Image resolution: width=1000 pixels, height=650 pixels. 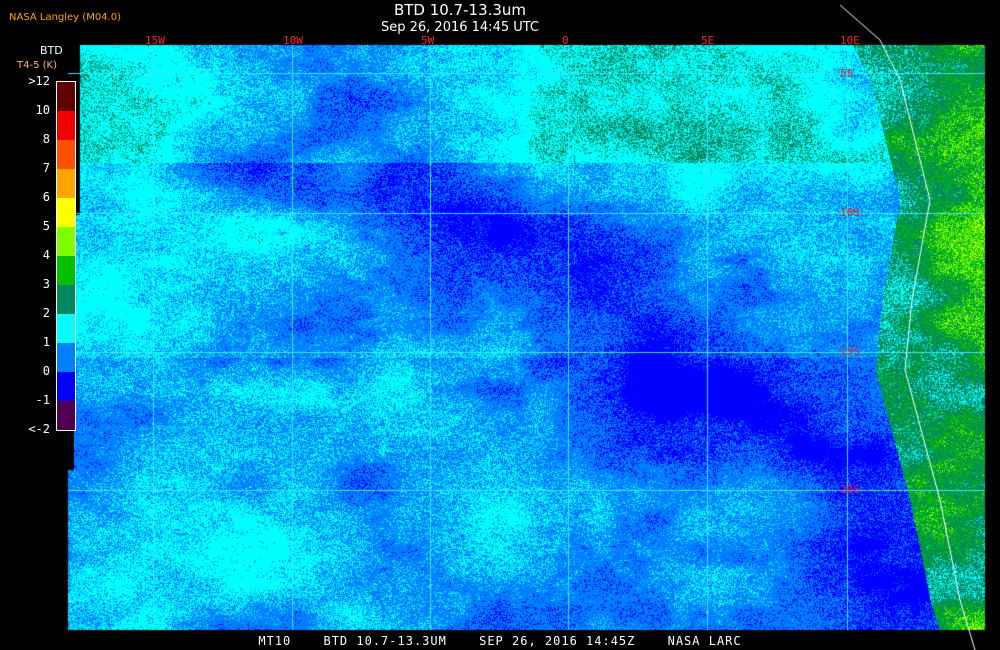 What do you see at coordinates (42, 400) in the screenshot?
I see `colorbar-label: -1` at bounding box center [42, 400].